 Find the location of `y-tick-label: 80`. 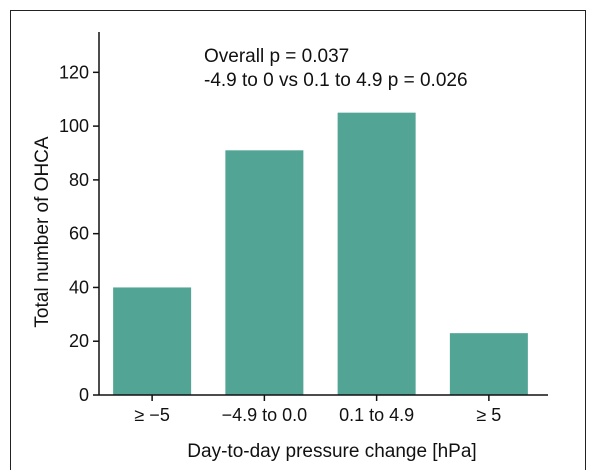

y-tick-label: 80 is located at coordinates (79, 180).